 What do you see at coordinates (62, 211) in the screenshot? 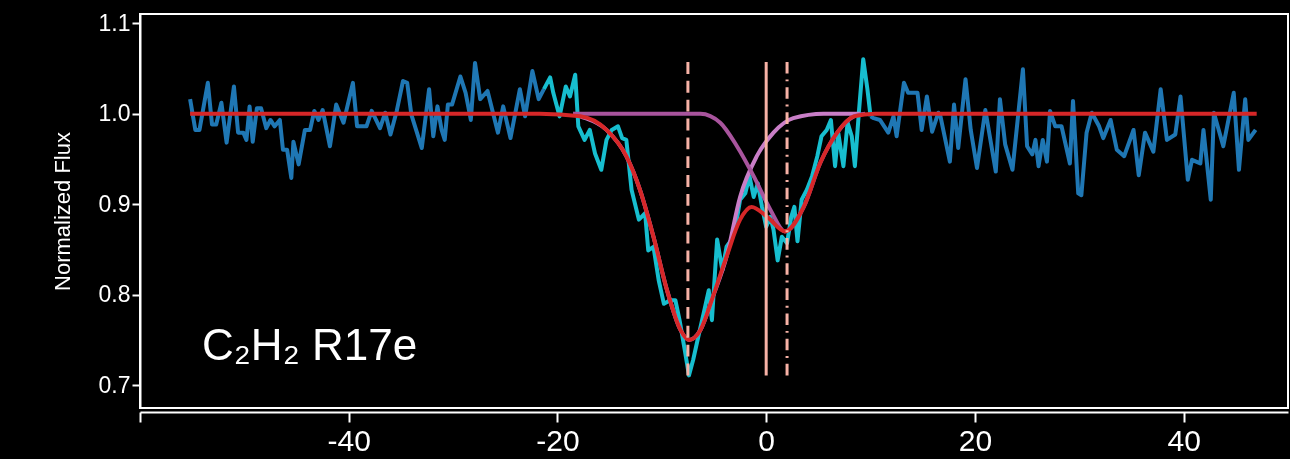
I see `y-axis-title: Normalized Flux` at bounding box center [62, 211].